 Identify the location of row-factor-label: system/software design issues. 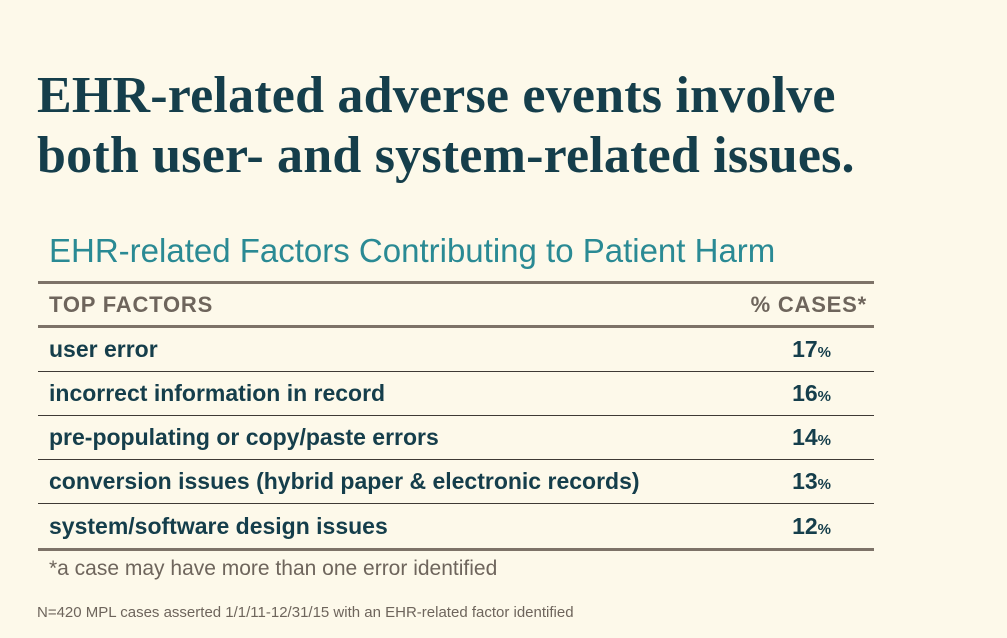
(218, 525).